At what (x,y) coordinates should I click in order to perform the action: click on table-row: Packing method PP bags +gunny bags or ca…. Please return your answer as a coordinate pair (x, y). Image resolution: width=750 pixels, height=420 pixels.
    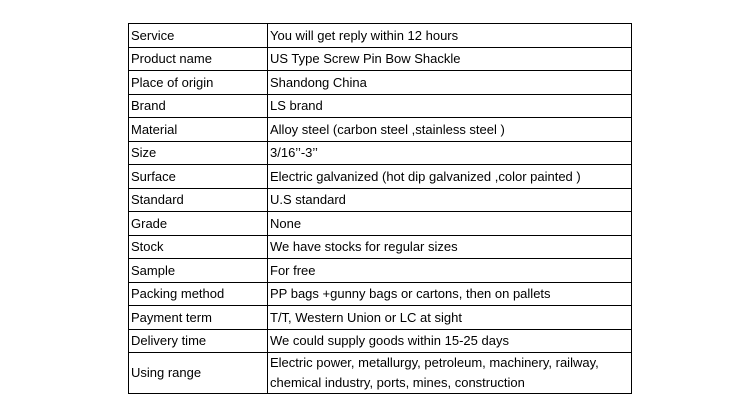
    Looking at the image, I should click on (380, 293).